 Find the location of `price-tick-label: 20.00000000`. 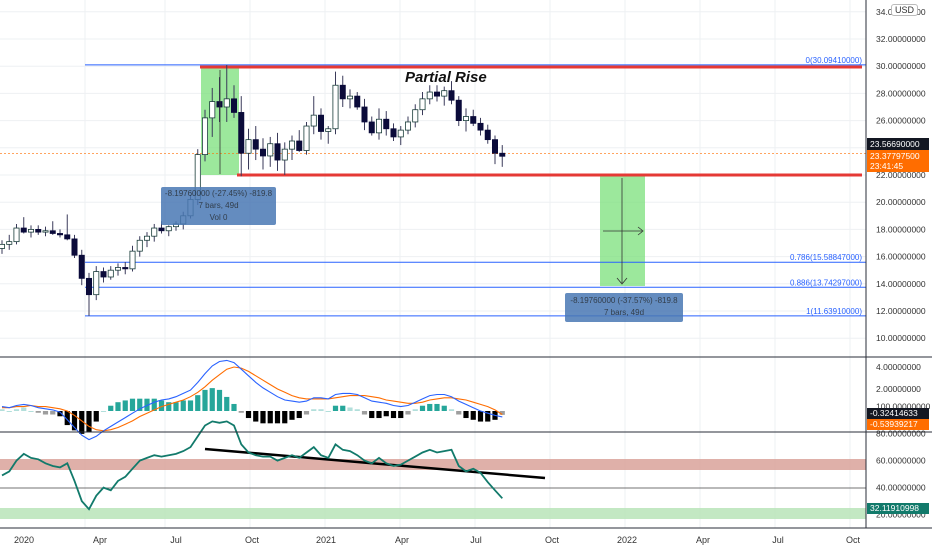

price-tick-label: 20.00000000 is located at coordinates (901, 202).